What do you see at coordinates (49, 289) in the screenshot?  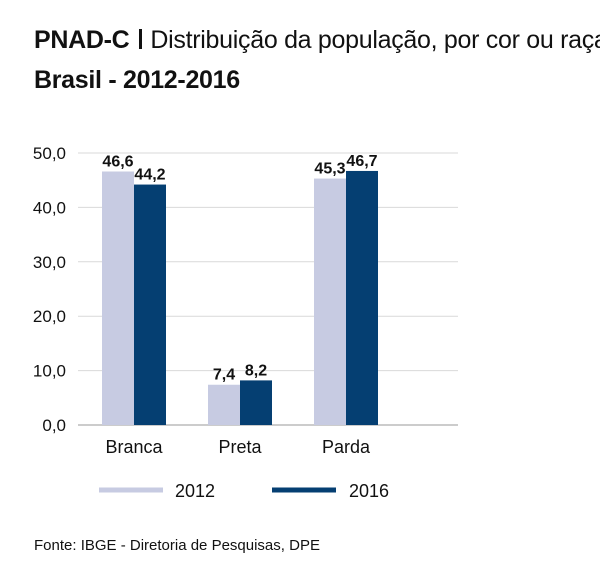 I see `y-axis: 0,0 10,0 20,0 30,0 40,0 50,0` at bounding box center [49, 289].